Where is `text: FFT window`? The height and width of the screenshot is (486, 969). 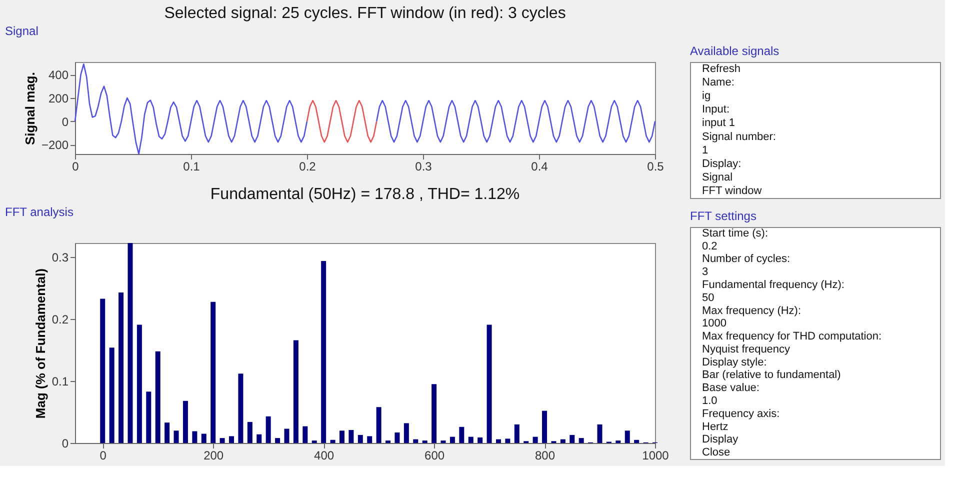
text: FFT window is located at coordinates (732, 191).